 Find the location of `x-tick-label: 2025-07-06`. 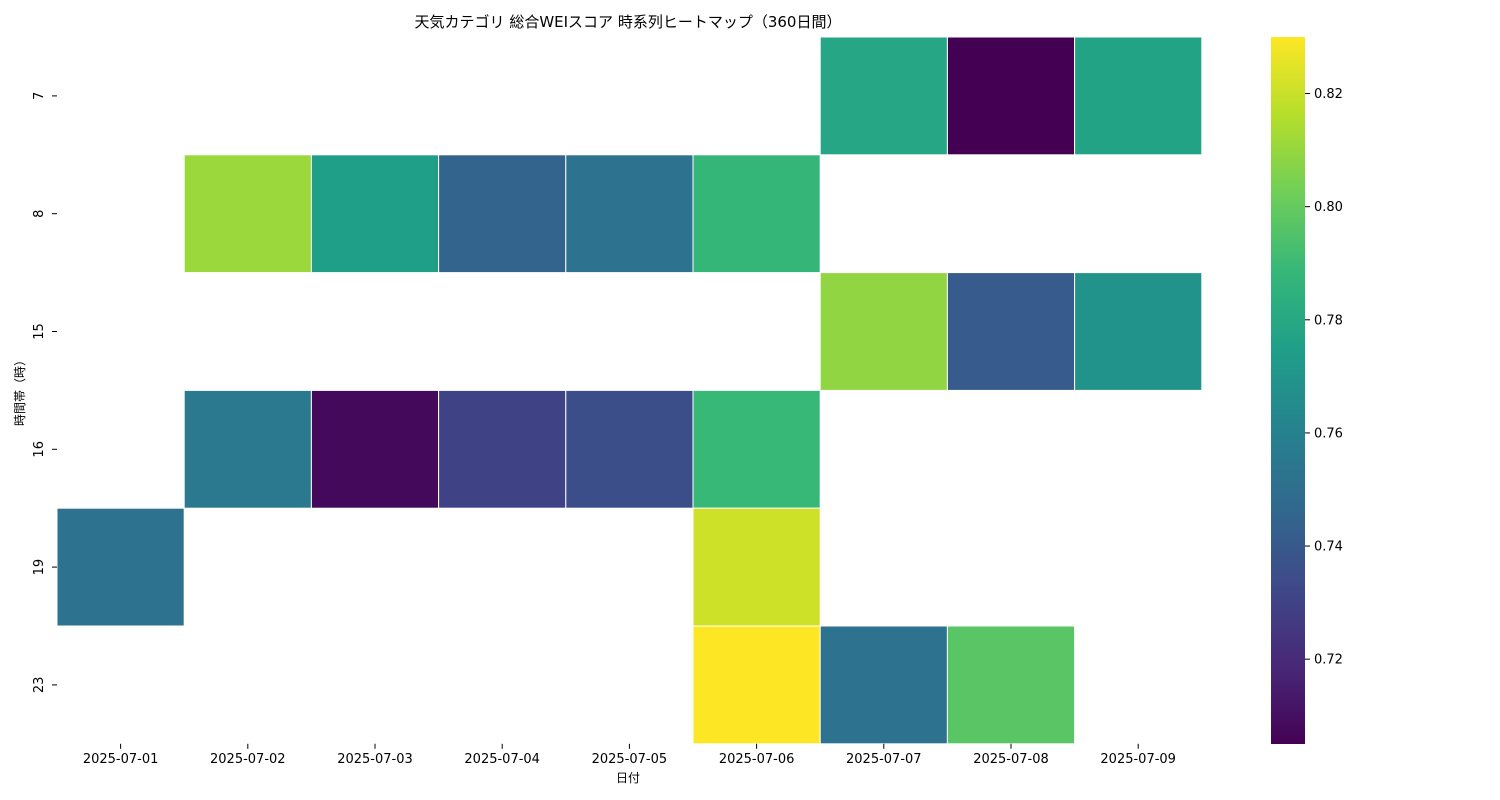

x-tick-label: 2025-07-06 is located at coordinates (757, 759).